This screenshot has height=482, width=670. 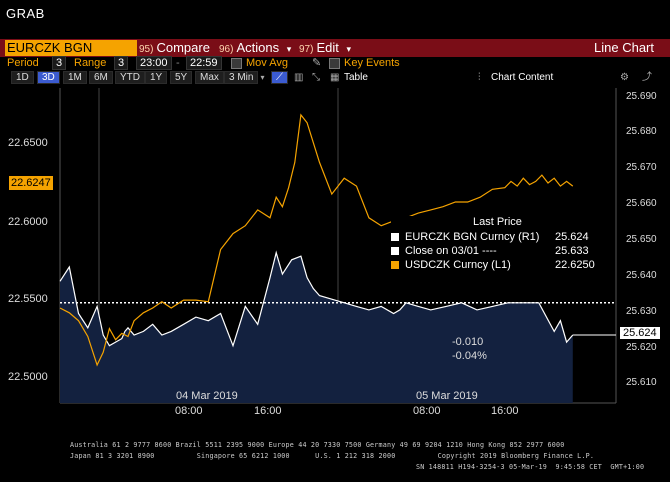 What do you see at coordinates (641, 311) in the screenshot?
I see `right-tick-7: 25.630` at bounding box center [641, 311].